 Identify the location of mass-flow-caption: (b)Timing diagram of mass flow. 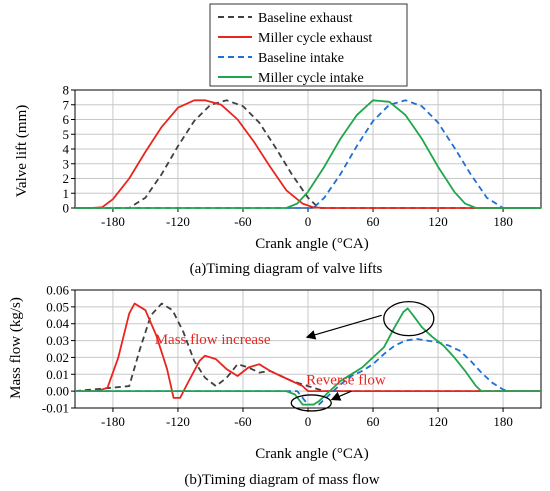
(281, 480).